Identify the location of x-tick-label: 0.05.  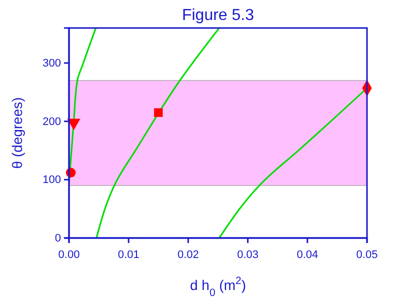
(367, 255).